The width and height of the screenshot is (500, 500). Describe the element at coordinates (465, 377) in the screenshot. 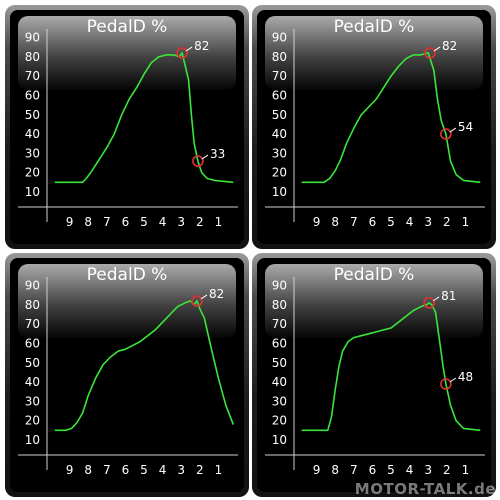

I see `data-label: 48` at that location.